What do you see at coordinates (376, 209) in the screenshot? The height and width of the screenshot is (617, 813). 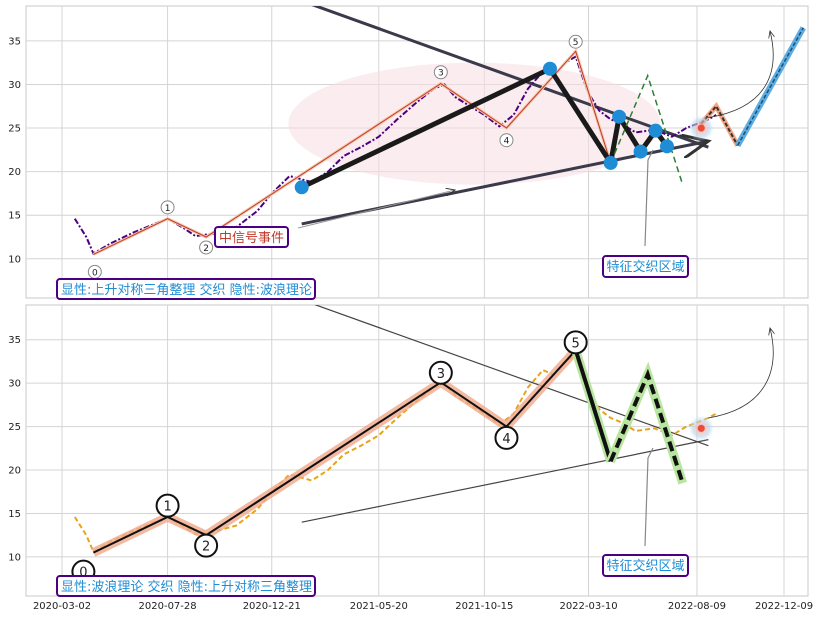 I see `signal-arrow` at bounding box center [376, 209].